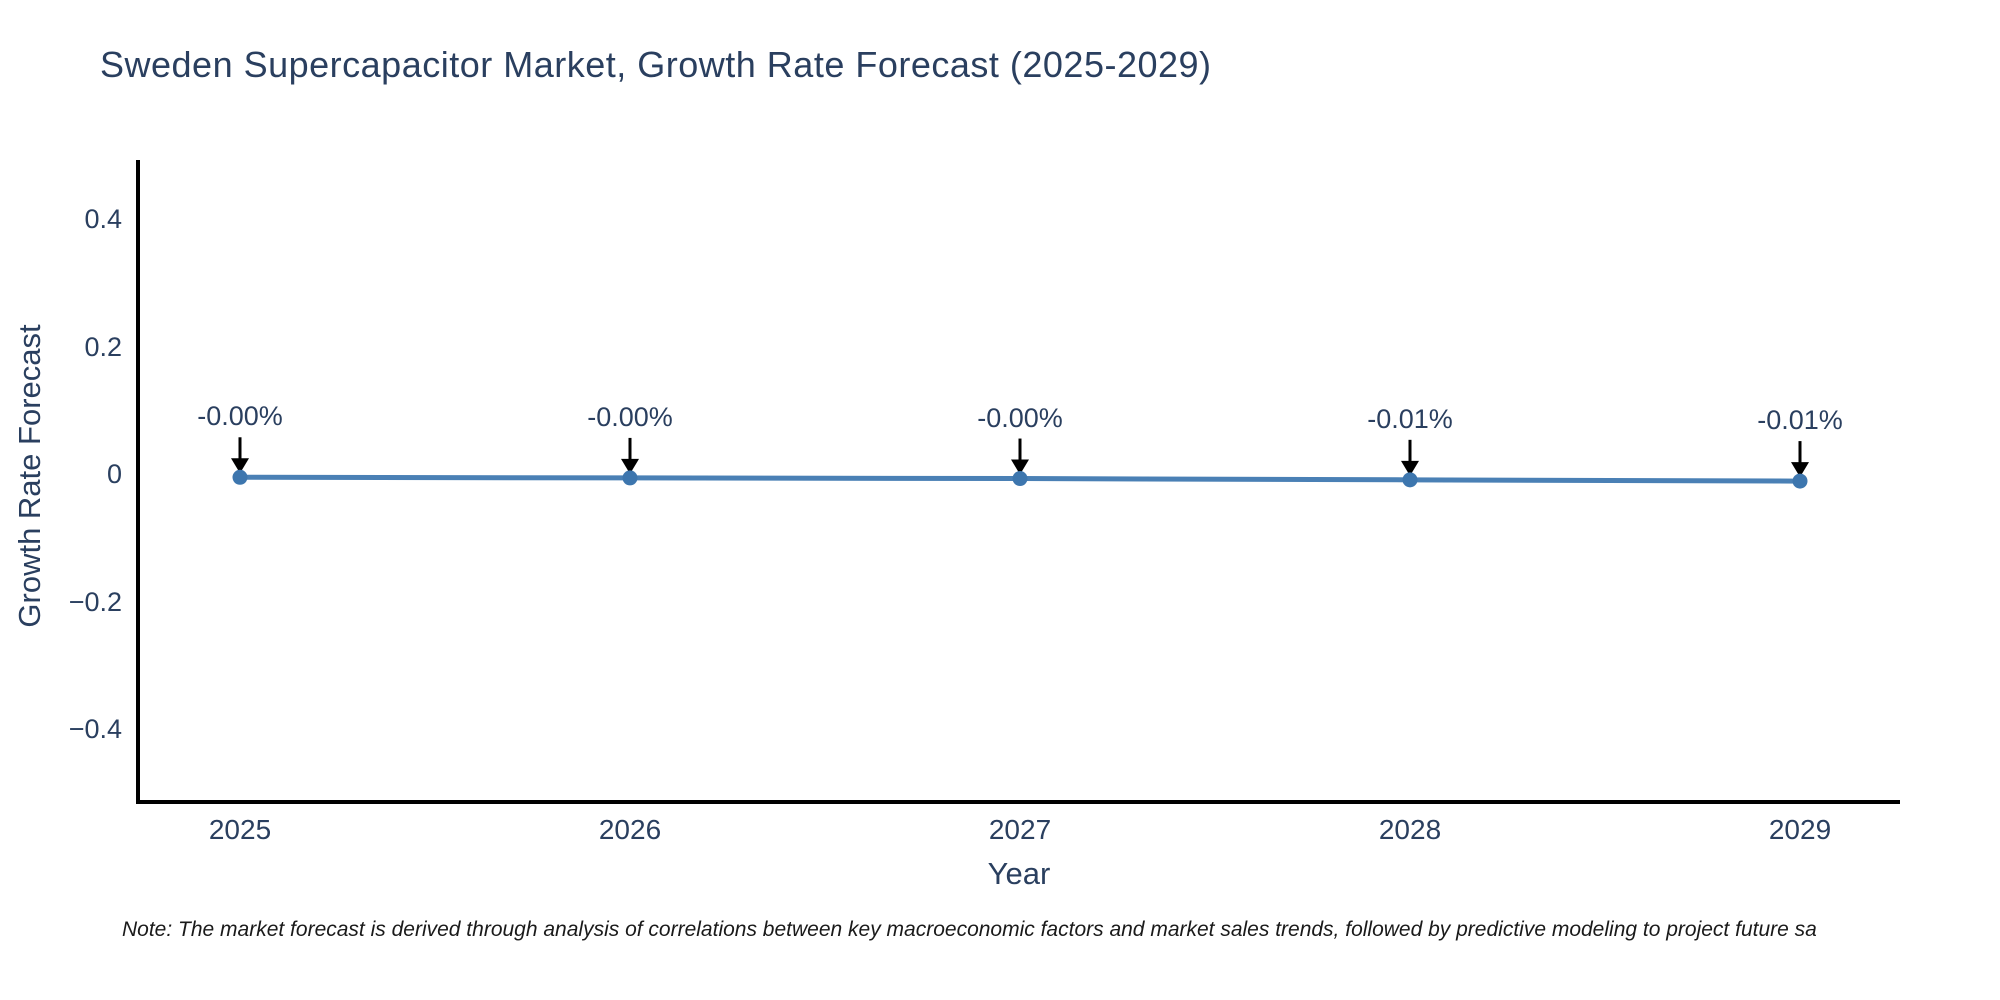 This screenshot has width=2000, height=1000. I want to click on x-tick-label: 2029, so click(1800, 829).